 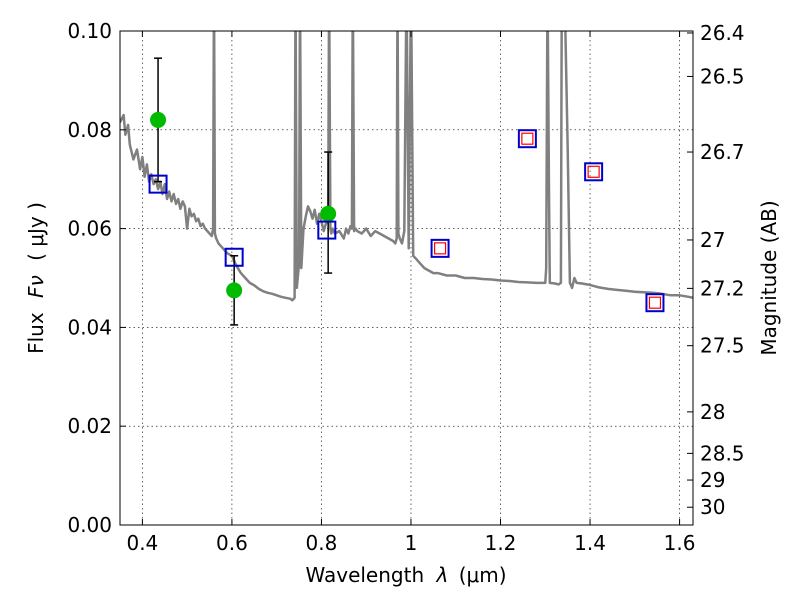 What do you see at coordinates (36, 333) in the screenshot?
I see `y-axis-label-text: Flux` at bounding box center [36, 333].